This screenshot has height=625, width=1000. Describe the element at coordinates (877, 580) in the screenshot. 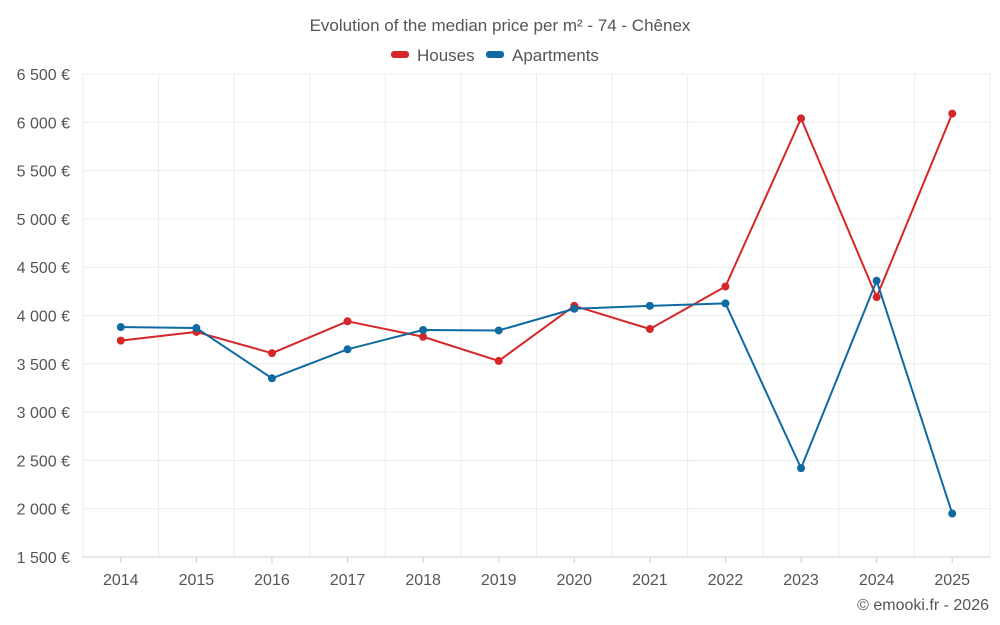

I see `x-tick-label: 2024` at that location.